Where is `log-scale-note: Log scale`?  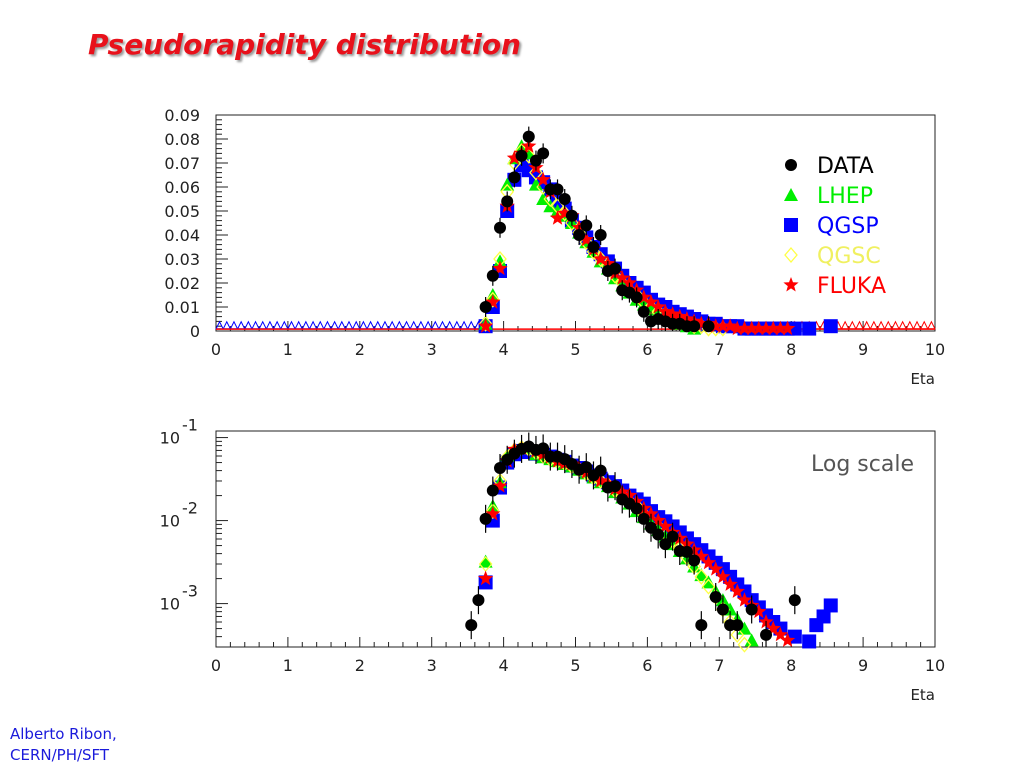 log-scale-note: Log scale is located at coordinates (862, 464).